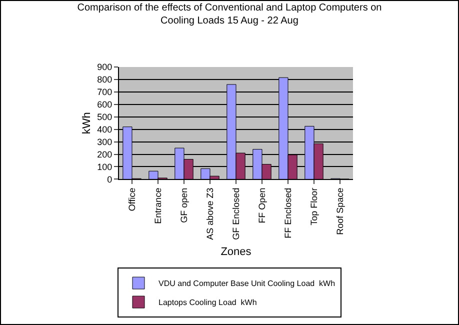  What do you see at coordinates (104, 67) in the screenshot?
I see `y-tick-label: 900` at bounding box center [104, 67].